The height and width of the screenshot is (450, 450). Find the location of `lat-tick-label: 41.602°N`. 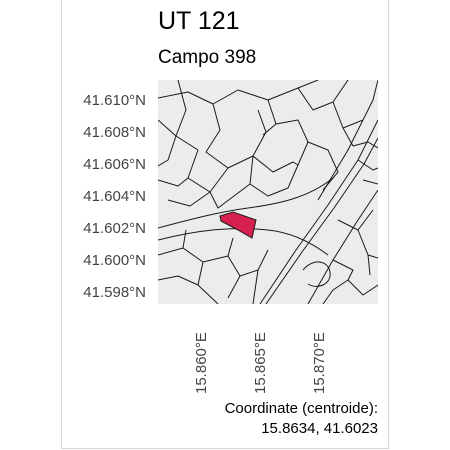

lat-tick-label: 41.602°N is located at coordinates (114, 228).